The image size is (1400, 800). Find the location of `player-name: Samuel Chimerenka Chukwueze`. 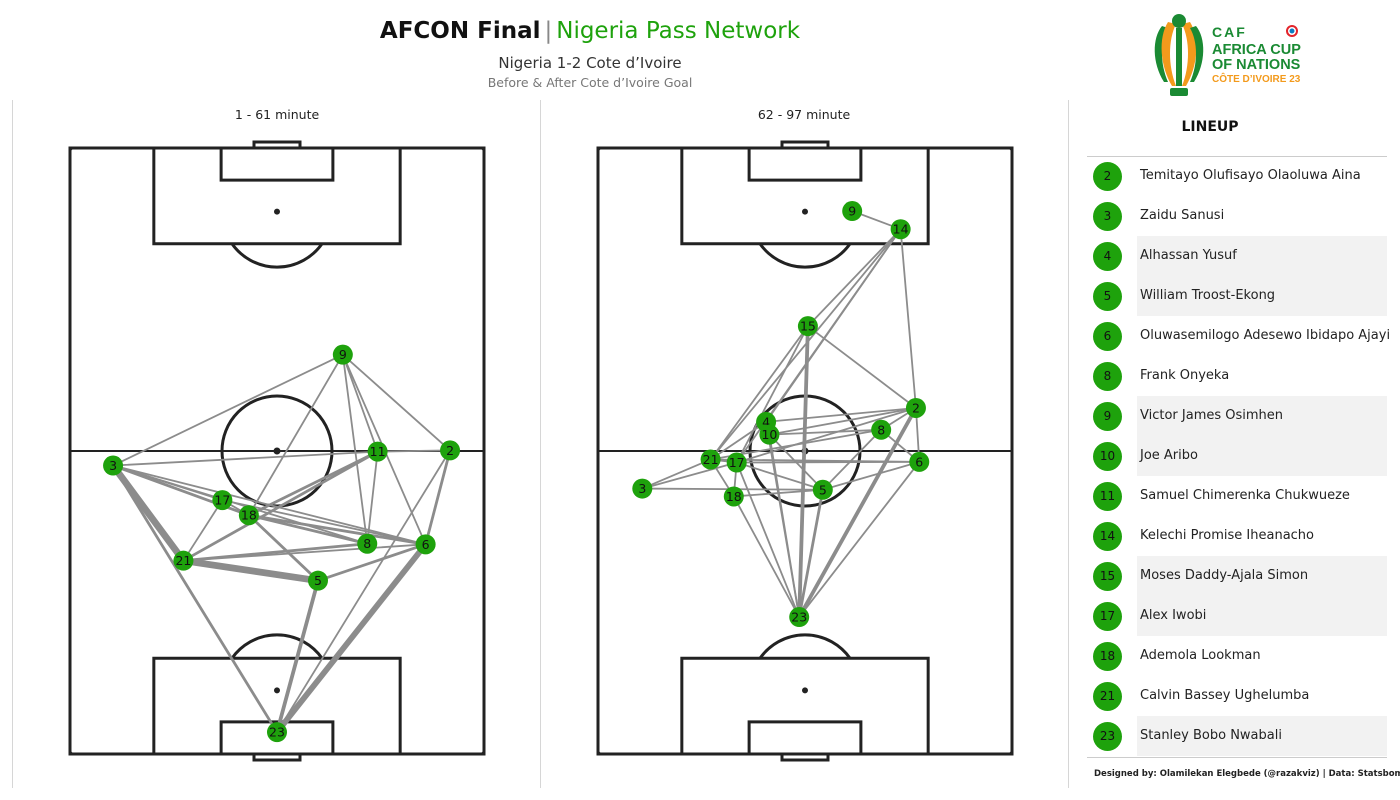

player-name: Samuel Chimerenka Chukwueze is located at coordinates (1245, 495).